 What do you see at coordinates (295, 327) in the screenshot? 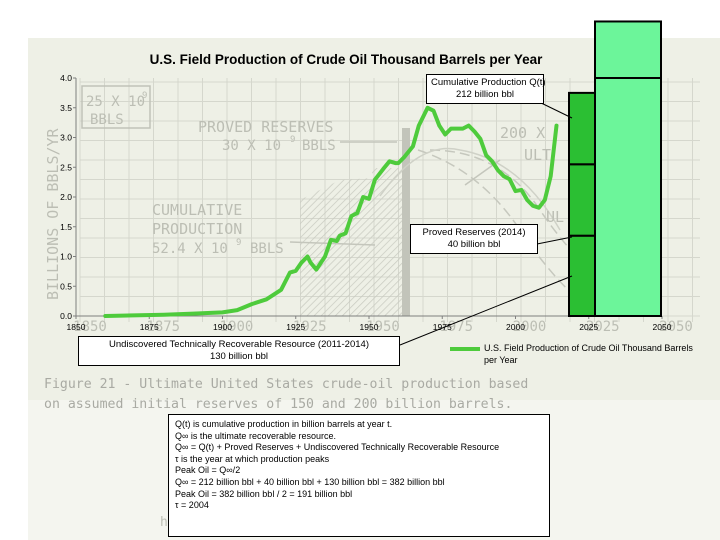
I see `x-tick-label: 1925` at bounding box center [295, 327].